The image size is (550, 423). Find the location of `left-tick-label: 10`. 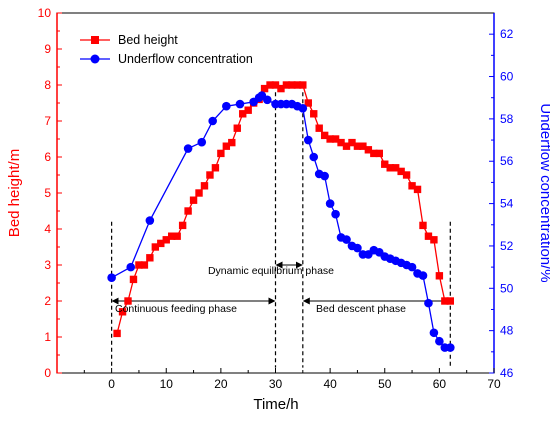

left-tick-label: 10 is located at coordinates (45, 13).